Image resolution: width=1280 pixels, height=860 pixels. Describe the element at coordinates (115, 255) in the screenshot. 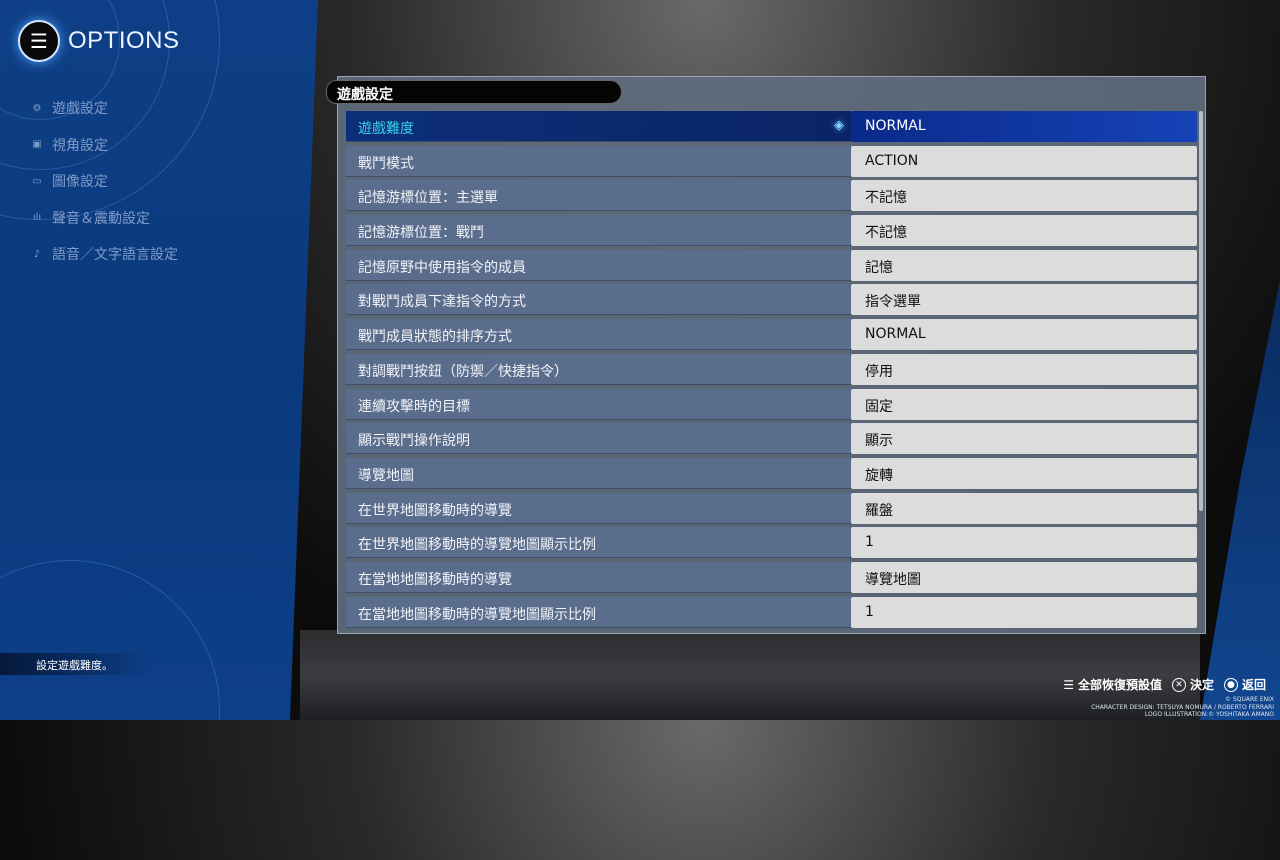

I see `sidebar-item-label: 語音／文字語言設定` at that location.